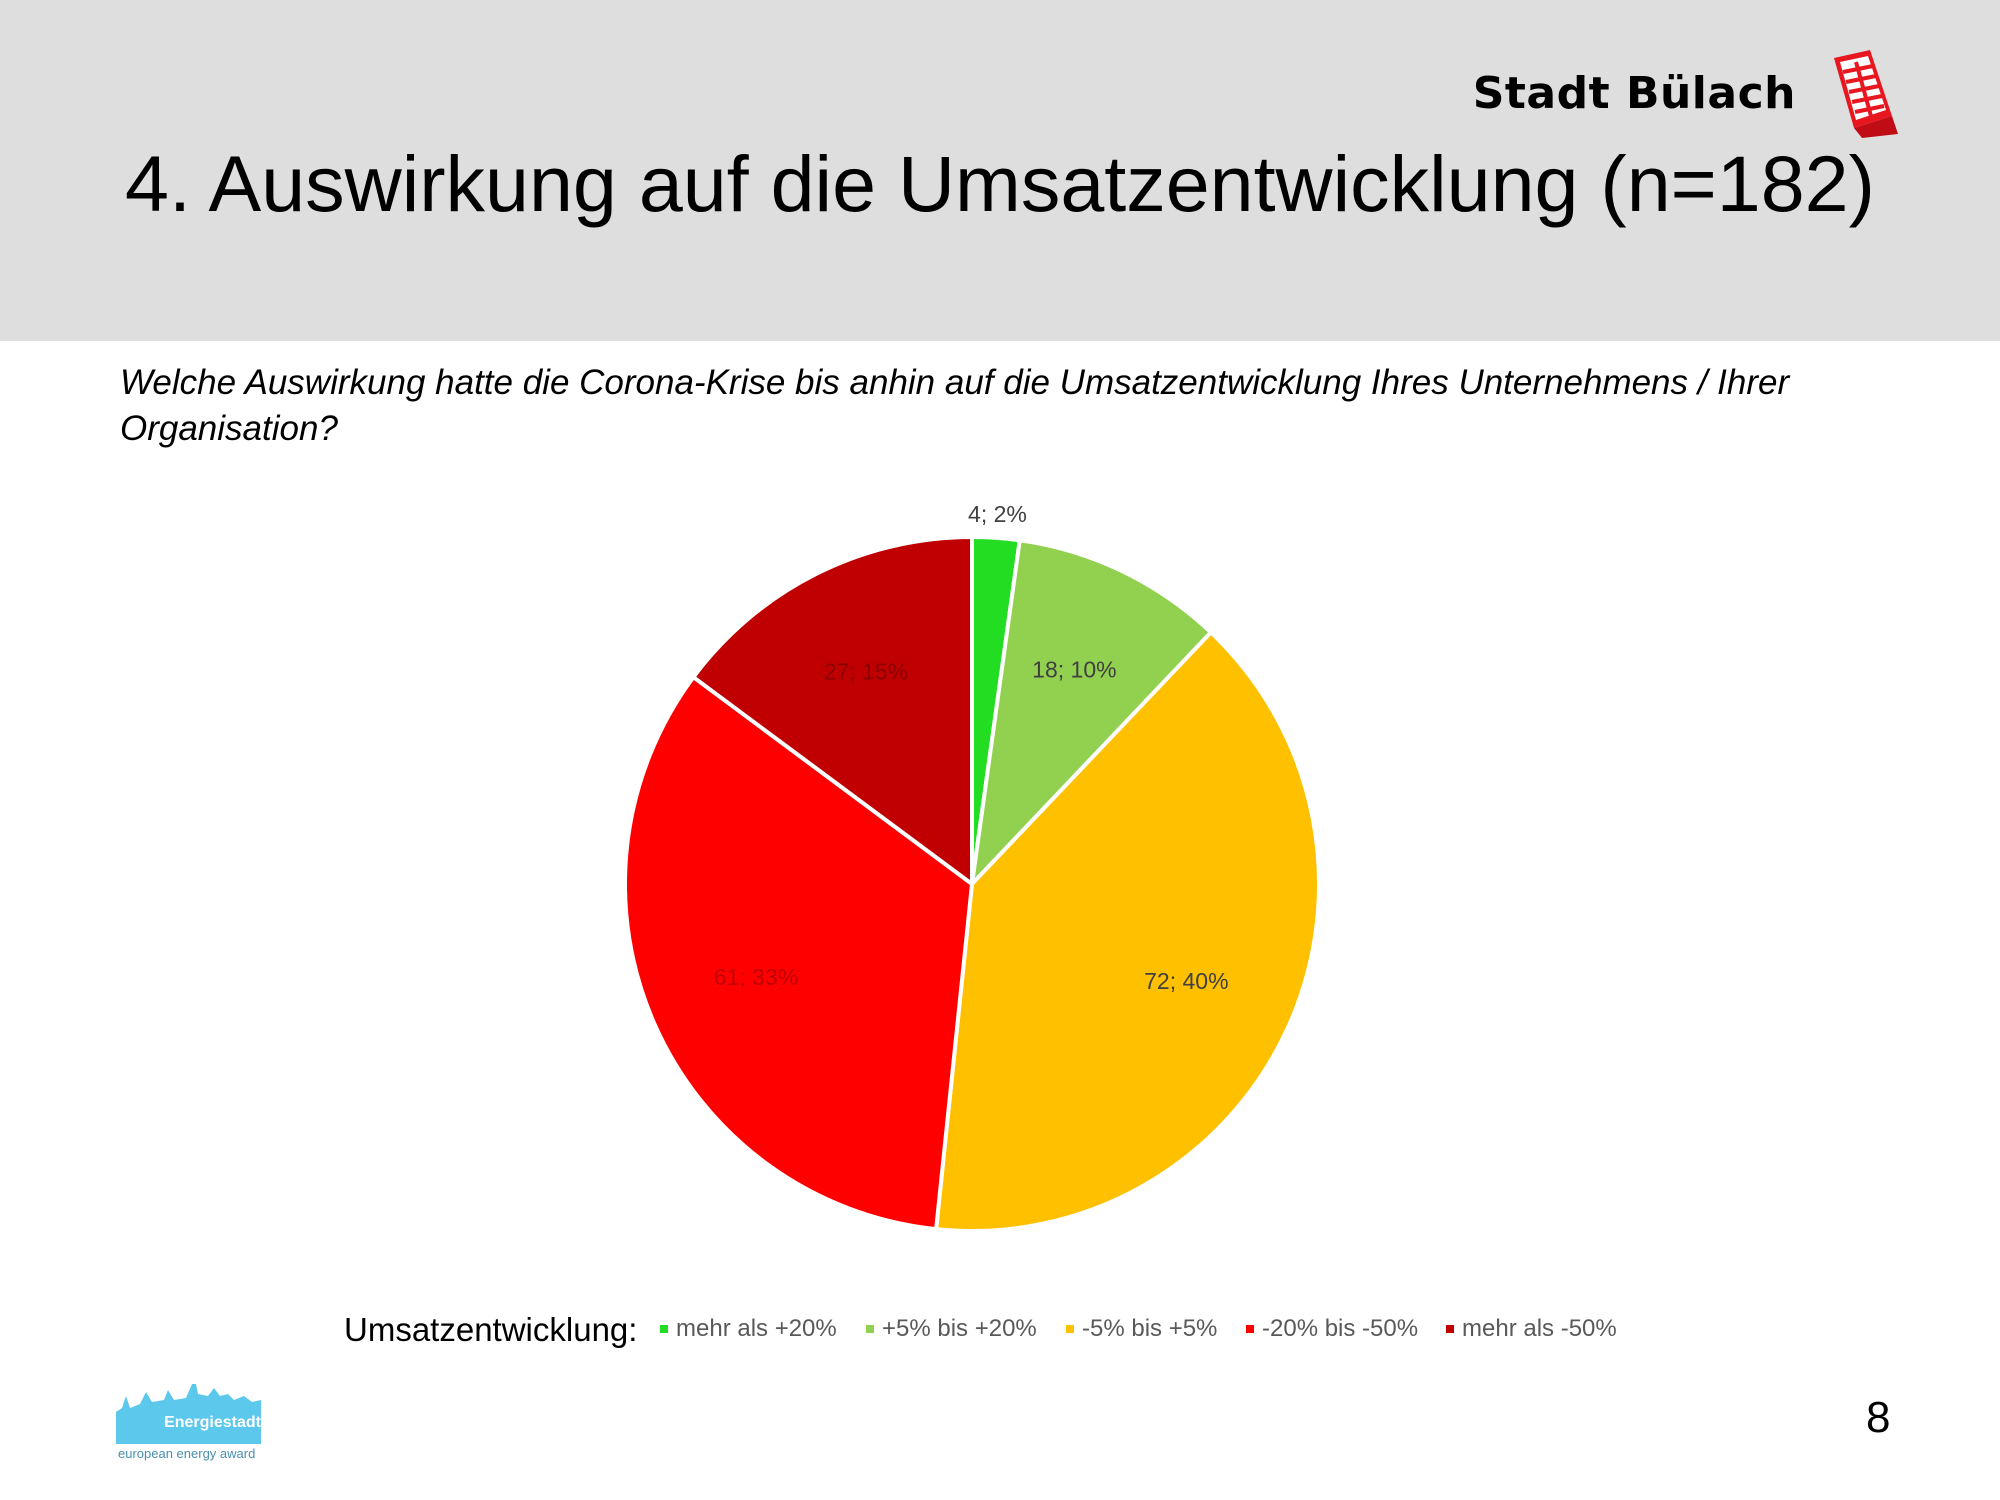 The height and width of the screenshot is (1500, 2000). What do you see at coordinates (1074, 669) in the screenshot?
I see `pie-data-label-2: 18; 10%` at bounding box center [1074, 669].